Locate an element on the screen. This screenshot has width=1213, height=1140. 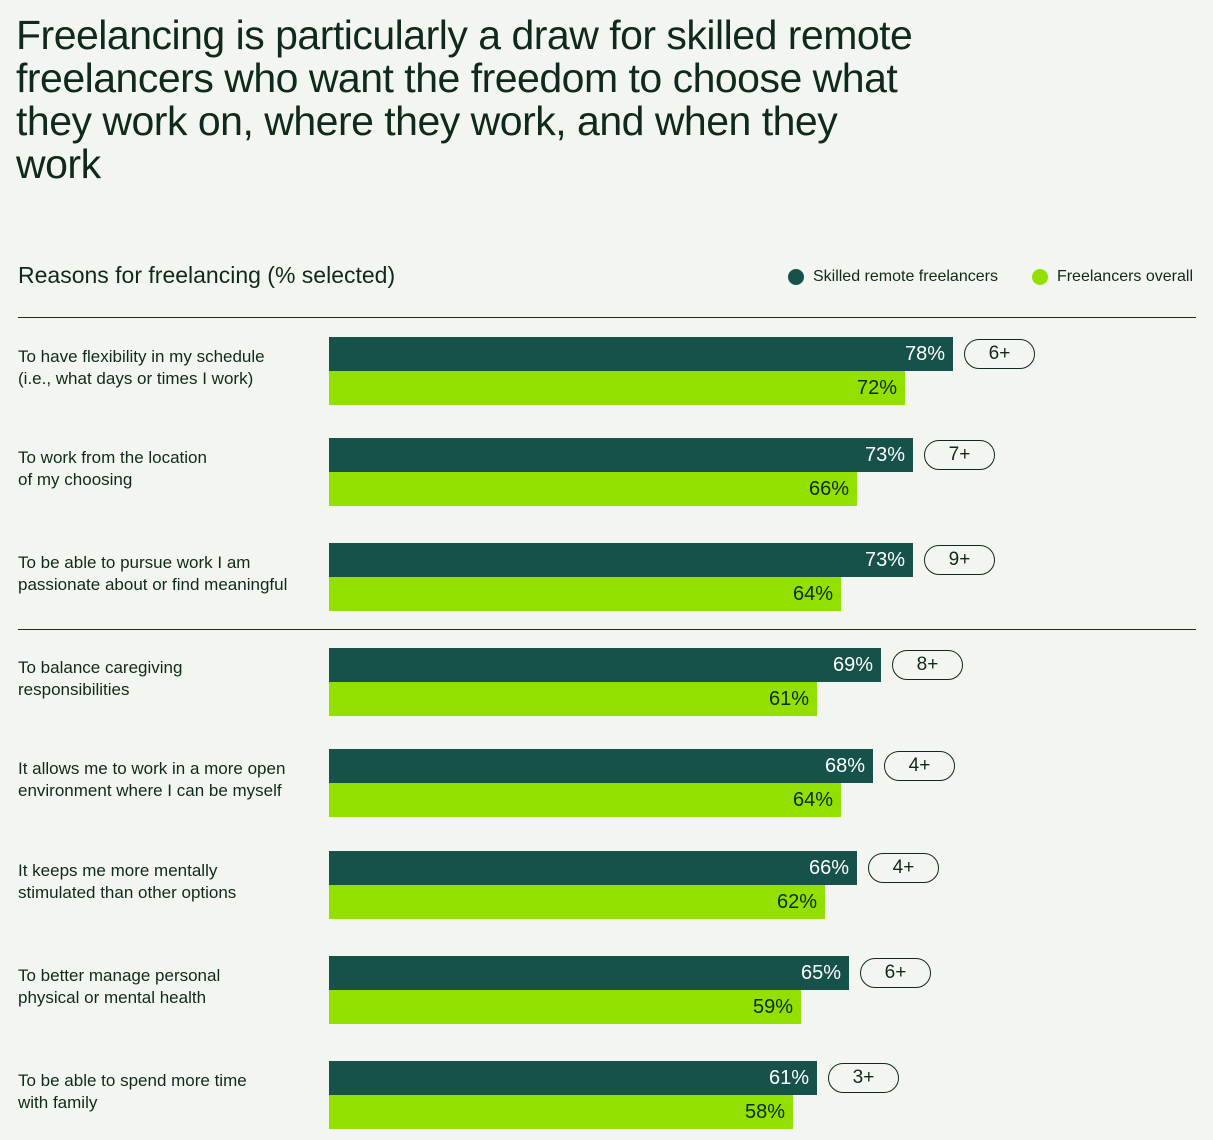
difference-badge: 3+ is located at coordinates (863, 1078).